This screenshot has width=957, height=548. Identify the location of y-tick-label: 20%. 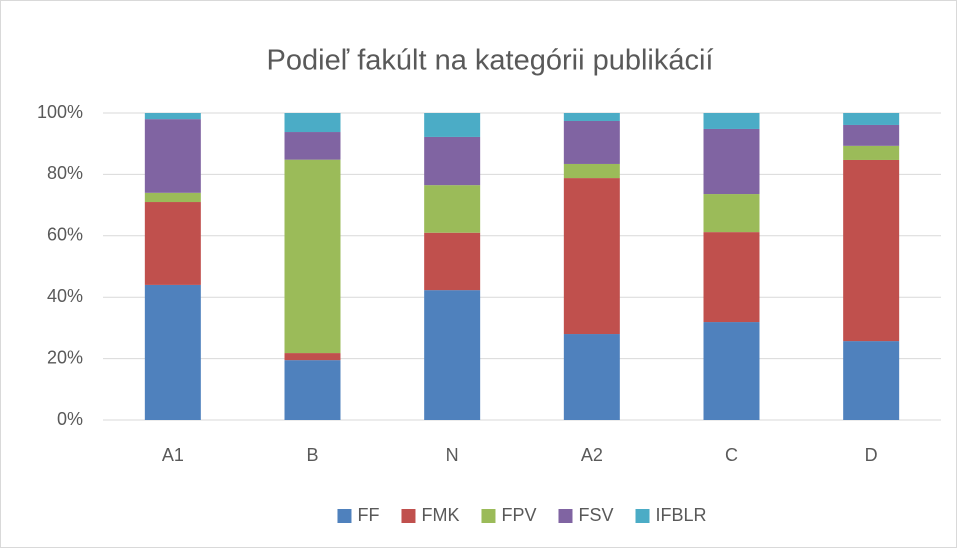
(65, 357).